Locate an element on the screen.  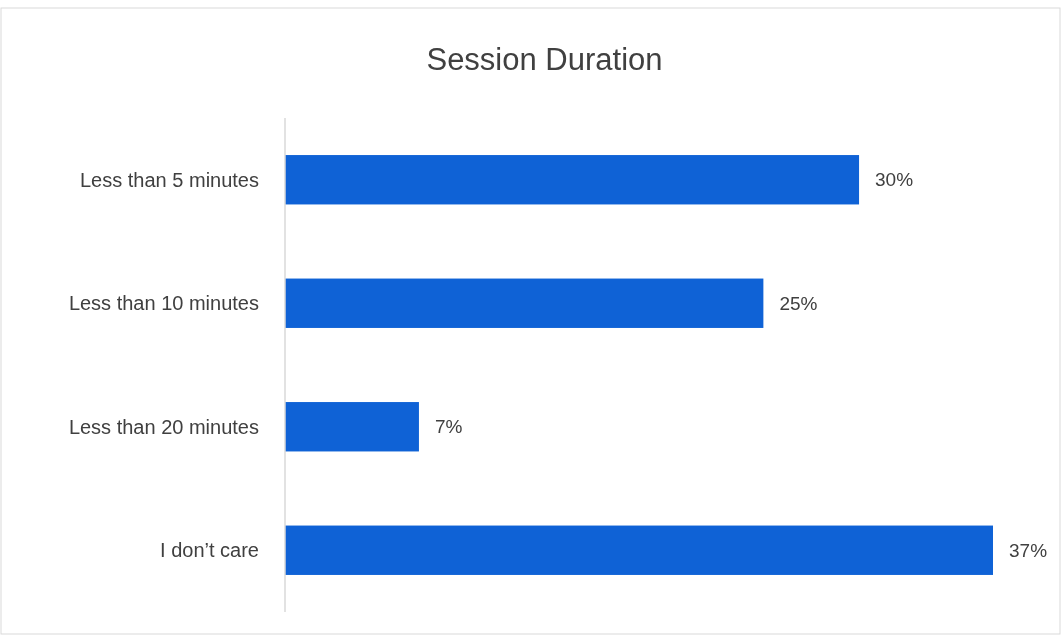
data-label: 30% is located at coordinates (894, 180).